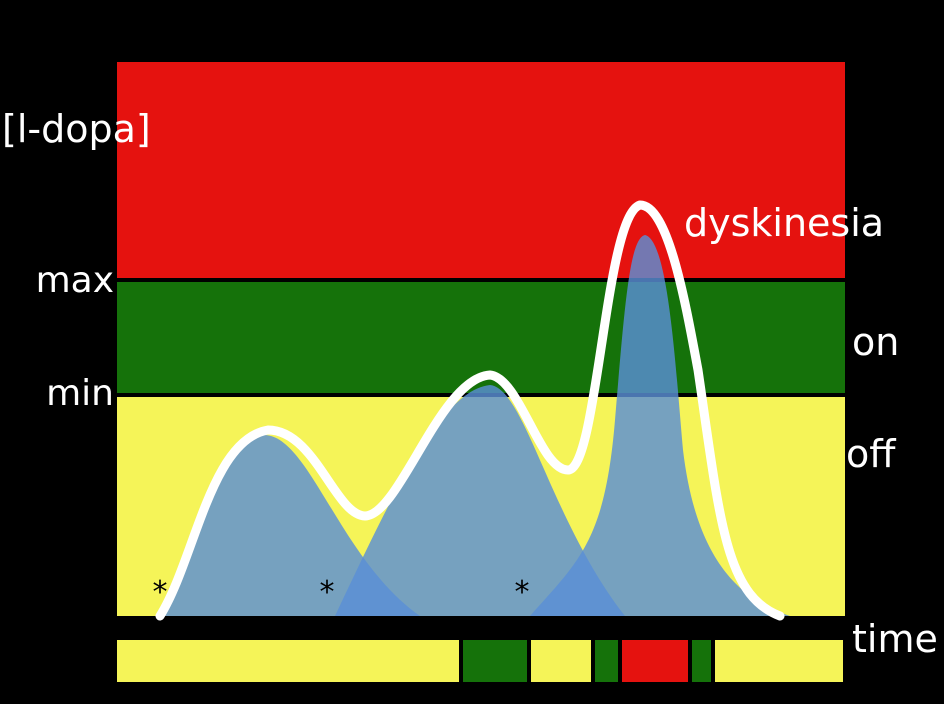 The width and height of the screenshot is (944, 704). What do you see at coordinates (895, 639) in the screenshot?
I see `x-axis-label: time` at bounding box center [895, 639].